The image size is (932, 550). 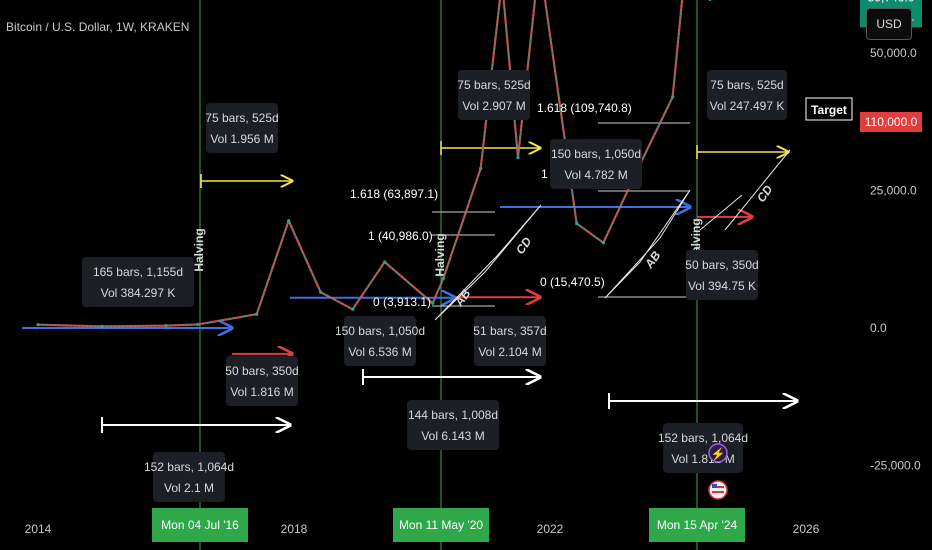 I want to click on halving-date: Mon 15 Apr '24, so click(x=697, y=525).